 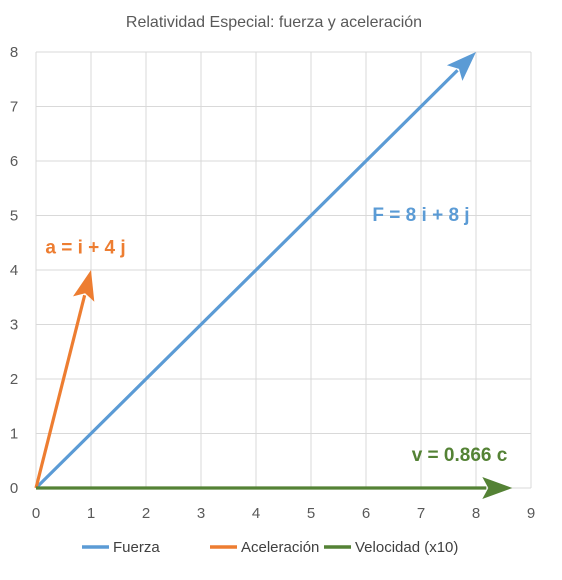 What do you see at coordinates (14, 270) in the screenshot?
I see `y-tick-label: 4` at bounding box center [14, 270].